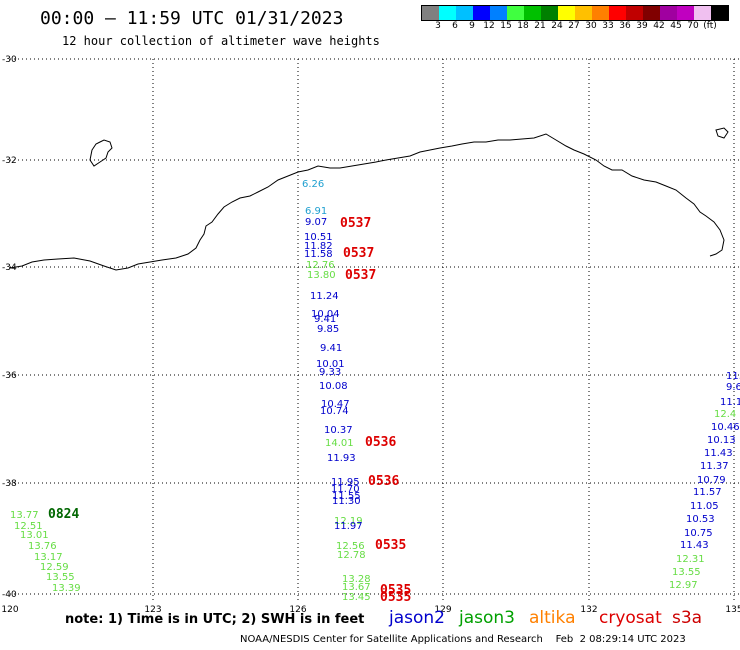 This screenshot has width=740, height=650. I want to click on longitude-label: 120, so click(9, 610).